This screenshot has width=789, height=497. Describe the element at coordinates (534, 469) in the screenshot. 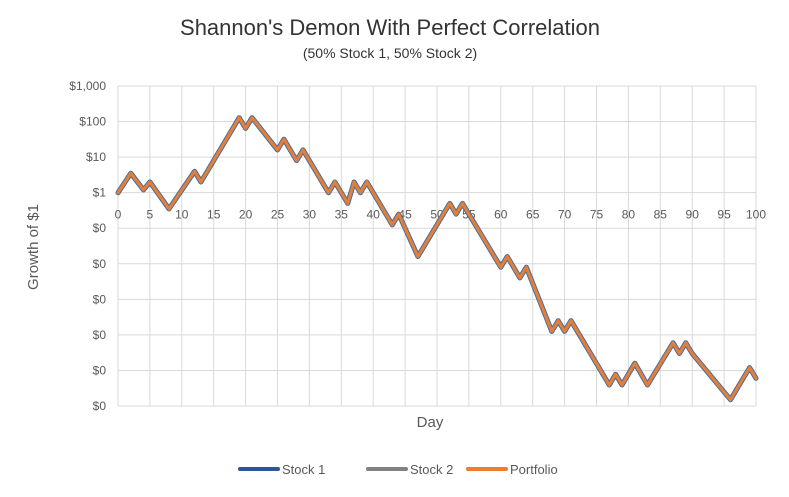

I see `legend-label-portfolio: Portfolio` at that location.